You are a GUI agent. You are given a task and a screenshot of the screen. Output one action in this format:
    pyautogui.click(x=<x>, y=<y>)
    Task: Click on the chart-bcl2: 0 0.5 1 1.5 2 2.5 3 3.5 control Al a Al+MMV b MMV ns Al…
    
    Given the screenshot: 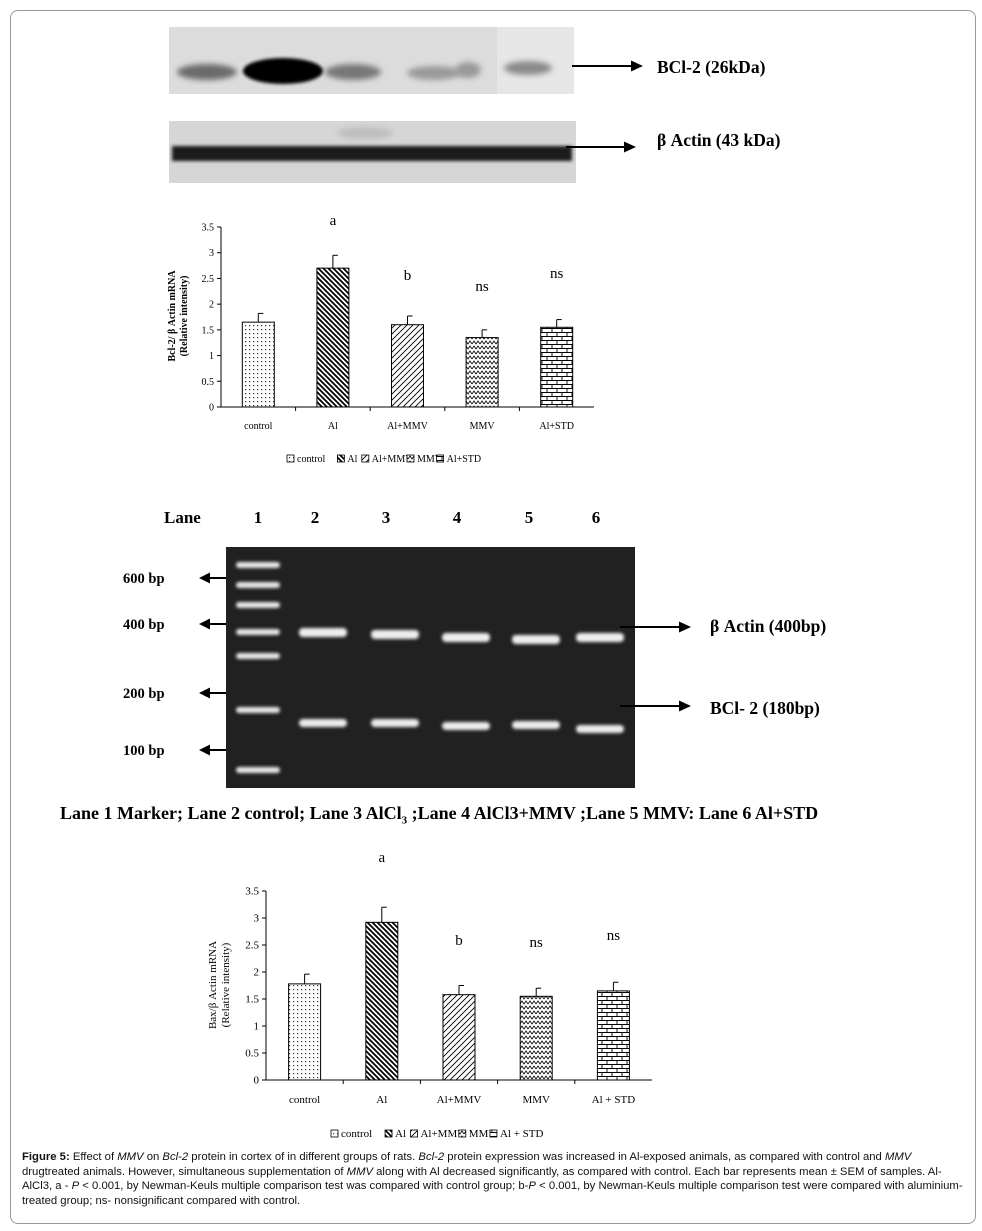 What is the action you would take?
    pyautogui.click(x=398, y=322)
    